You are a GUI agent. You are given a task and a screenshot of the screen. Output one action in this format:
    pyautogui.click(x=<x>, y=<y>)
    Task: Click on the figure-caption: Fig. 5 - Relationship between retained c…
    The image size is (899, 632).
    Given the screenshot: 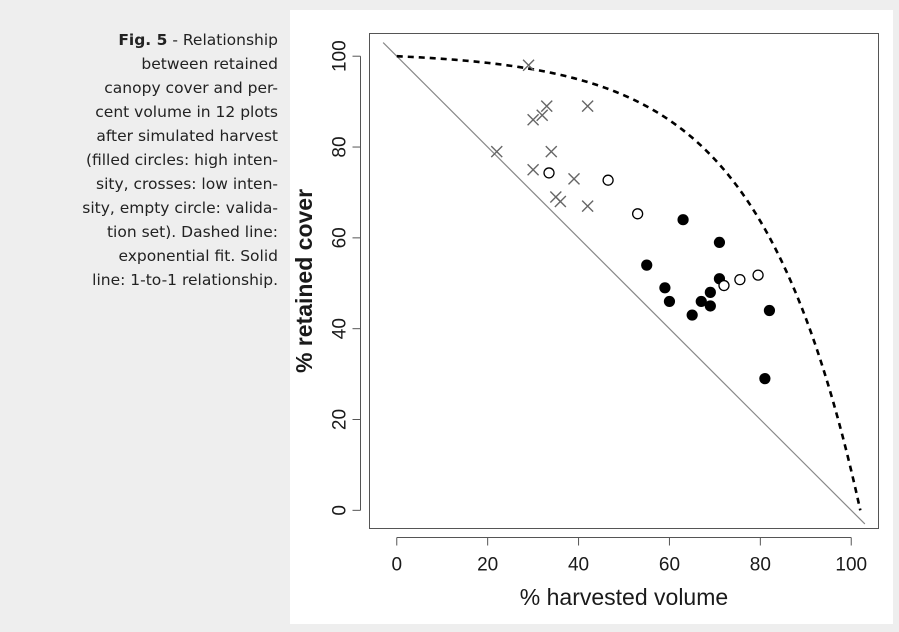 What is the action you would take?
    pyautogui.click(x=144, y=160)
    